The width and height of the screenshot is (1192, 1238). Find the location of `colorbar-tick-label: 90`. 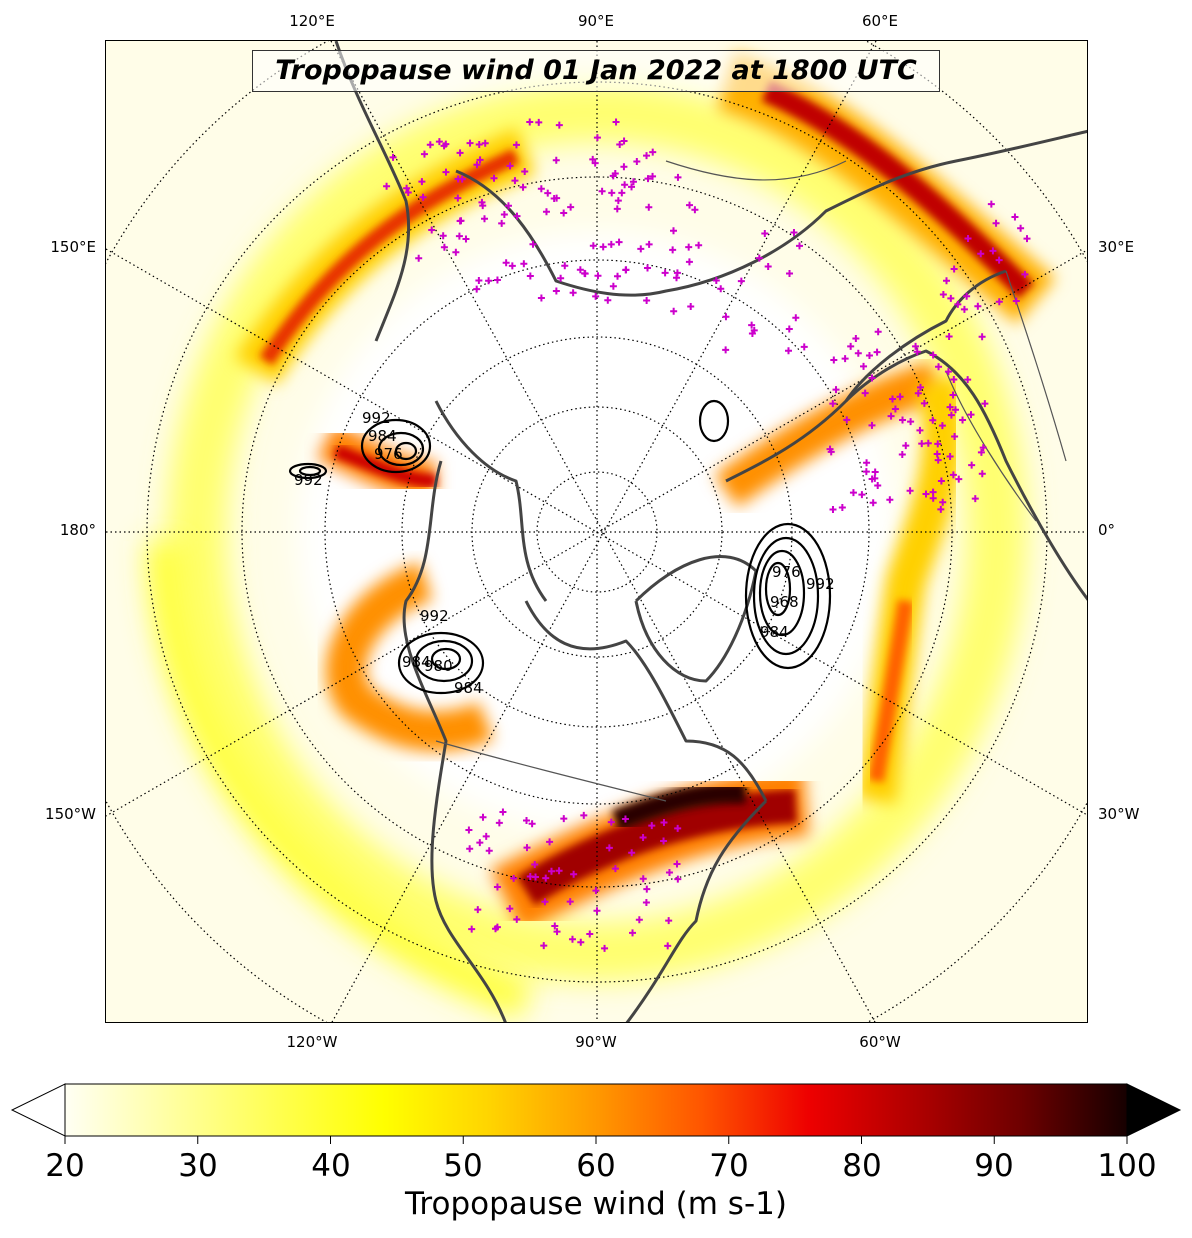

colorbar-tick-label: 90 is located at coordinates (994, 1166).